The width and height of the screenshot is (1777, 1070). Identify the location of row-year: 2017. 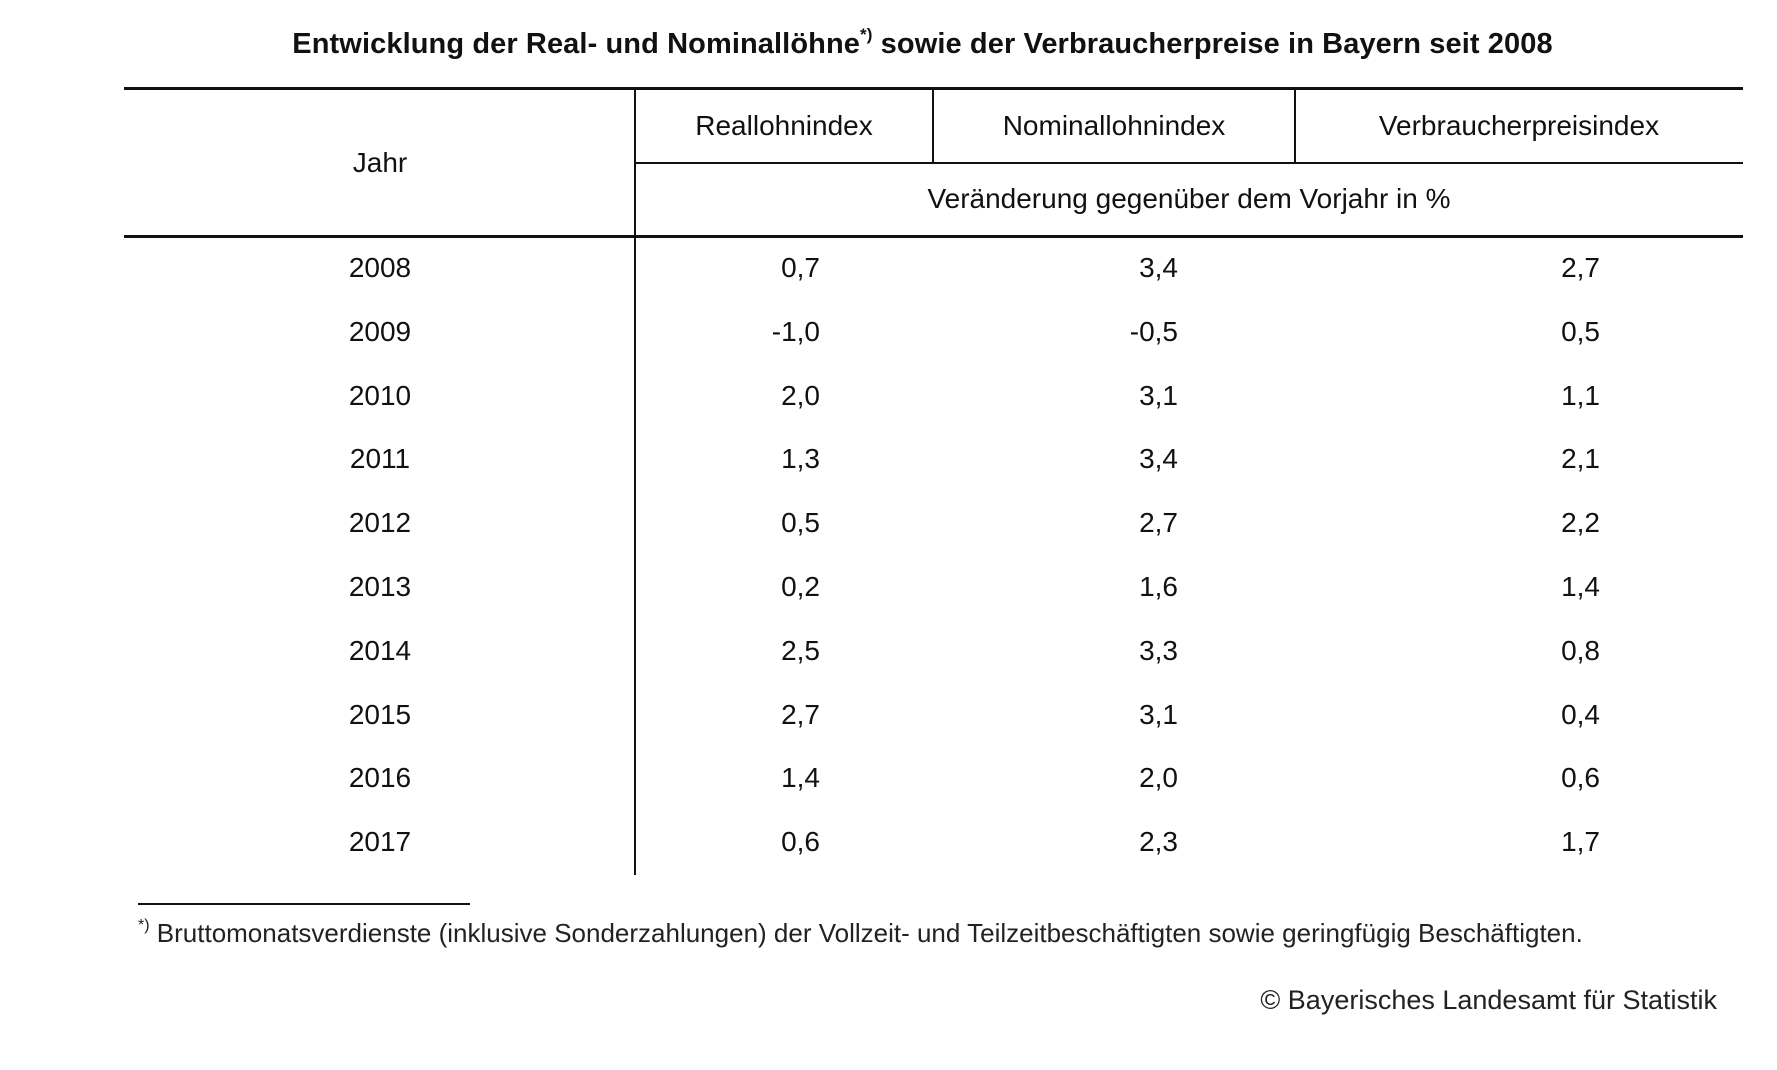
(380, 842).